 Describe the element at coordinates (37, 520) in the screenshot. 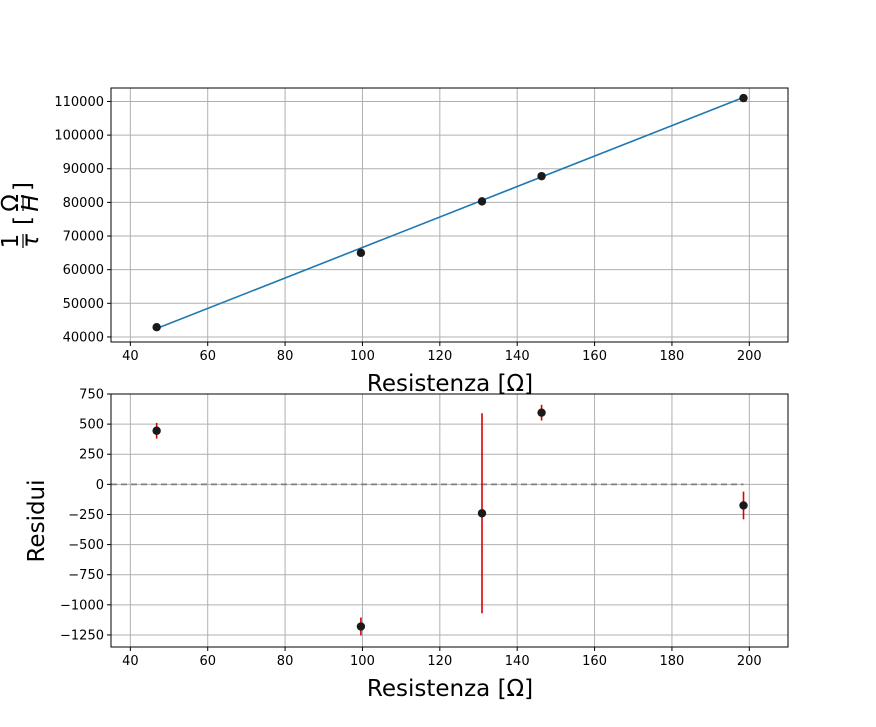

I see `bottom-y-axis-title: Residui` at that location.